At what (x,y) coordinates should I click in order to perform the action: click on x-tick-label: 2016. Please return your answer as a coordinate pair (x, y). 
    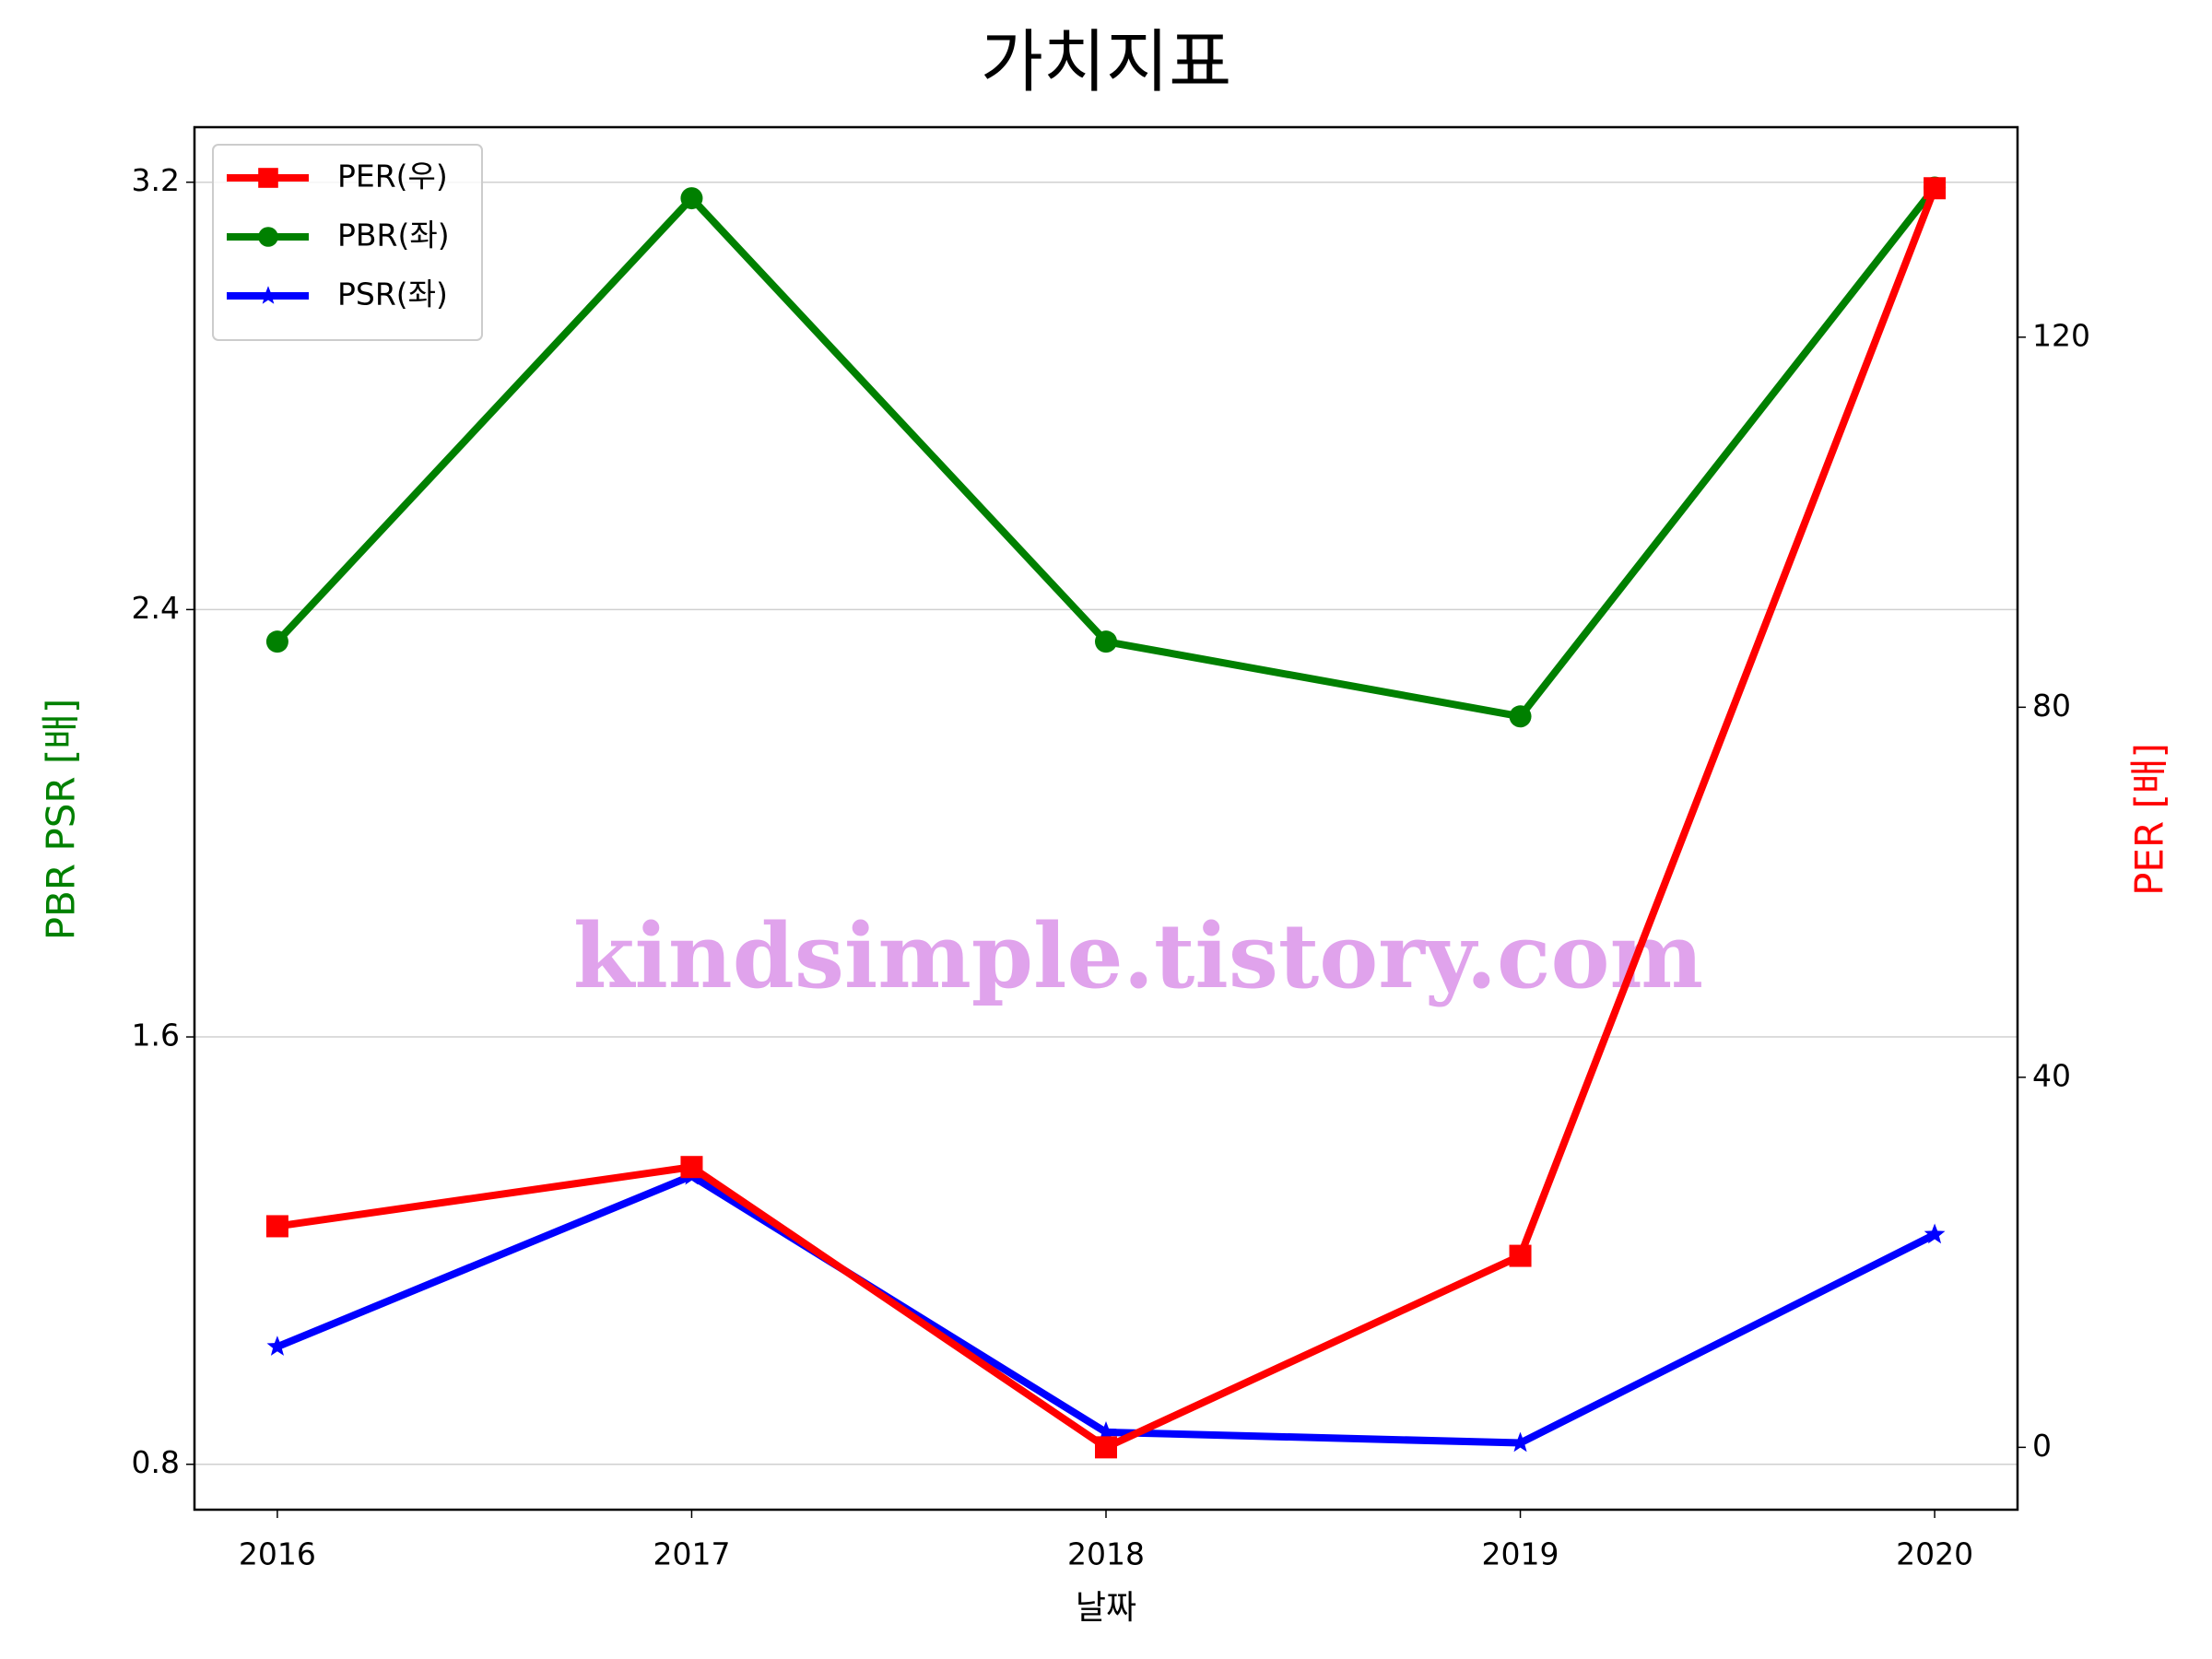
    Looking at the image, I should click on (277, 1554).